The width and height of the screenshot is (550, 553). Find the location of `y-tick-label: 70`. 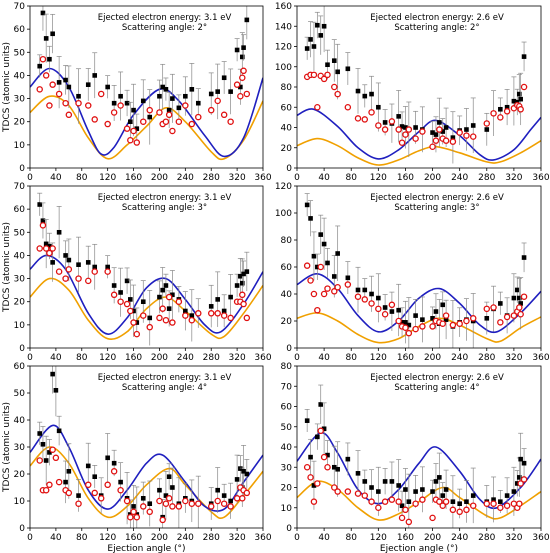

y-tick-label: 70 is located at coordinates (20, 7).